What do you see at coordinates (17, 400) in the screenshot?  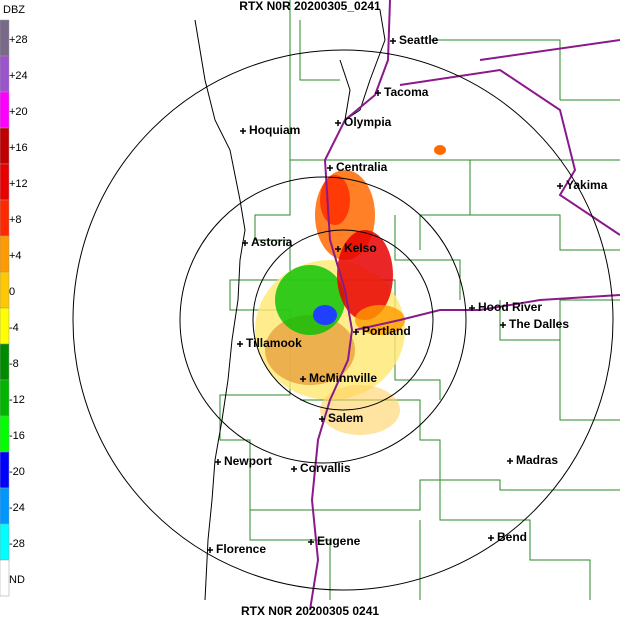 I see `legend-label: -12` at bounding box center [17, 400].